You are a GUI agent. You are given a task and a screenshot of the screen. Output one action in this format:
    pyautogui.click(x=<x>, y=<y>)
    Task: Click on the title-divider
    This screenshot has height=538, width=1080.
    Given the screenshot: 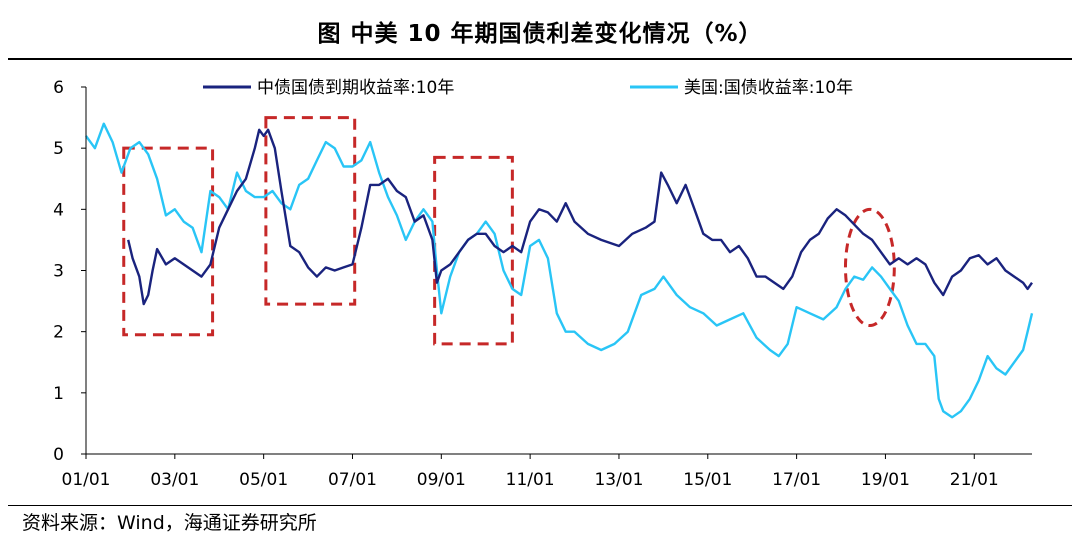 What is the action you would take?
    pyautogui.click(x=540, y=59)
    